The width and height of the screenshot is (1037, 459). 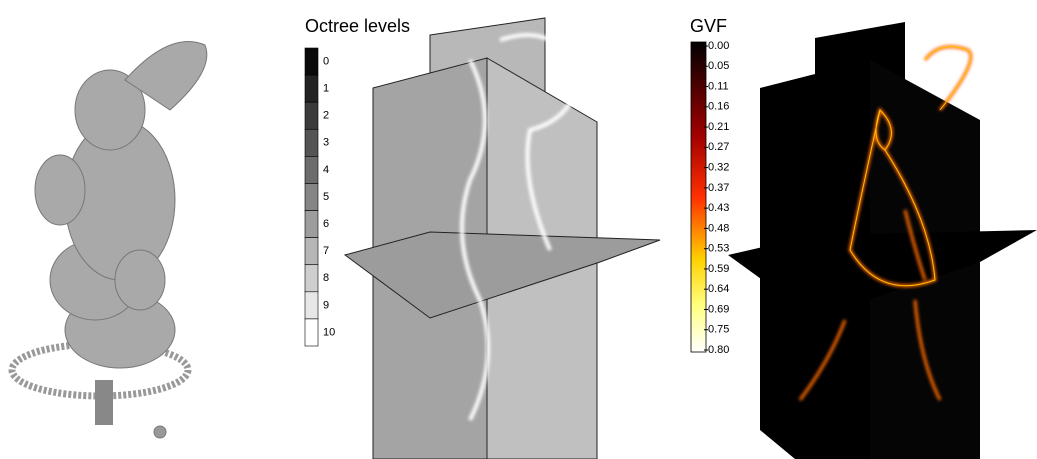 I want to click on gvf-tick-label: 0.53, so click(x=718, y=249).